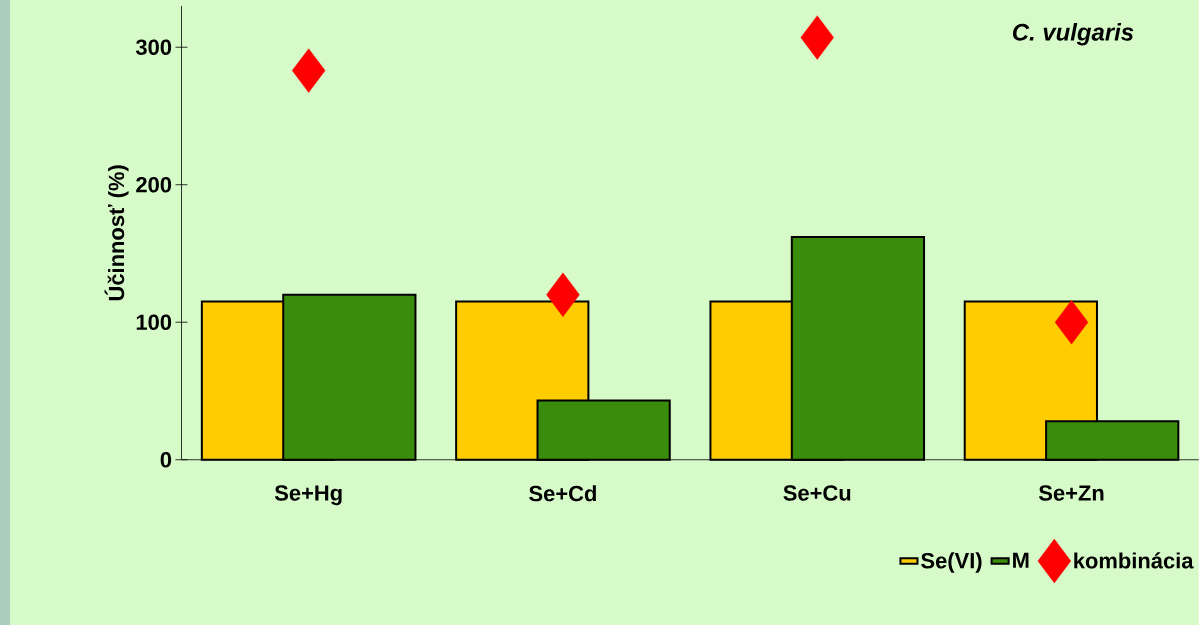 Image resolution: width=1202 pixels, height=625 pixels. Describe the element at coordinates (817, 493) in the screenshot. I see `x-tick-label: Se+Cu` at that location.